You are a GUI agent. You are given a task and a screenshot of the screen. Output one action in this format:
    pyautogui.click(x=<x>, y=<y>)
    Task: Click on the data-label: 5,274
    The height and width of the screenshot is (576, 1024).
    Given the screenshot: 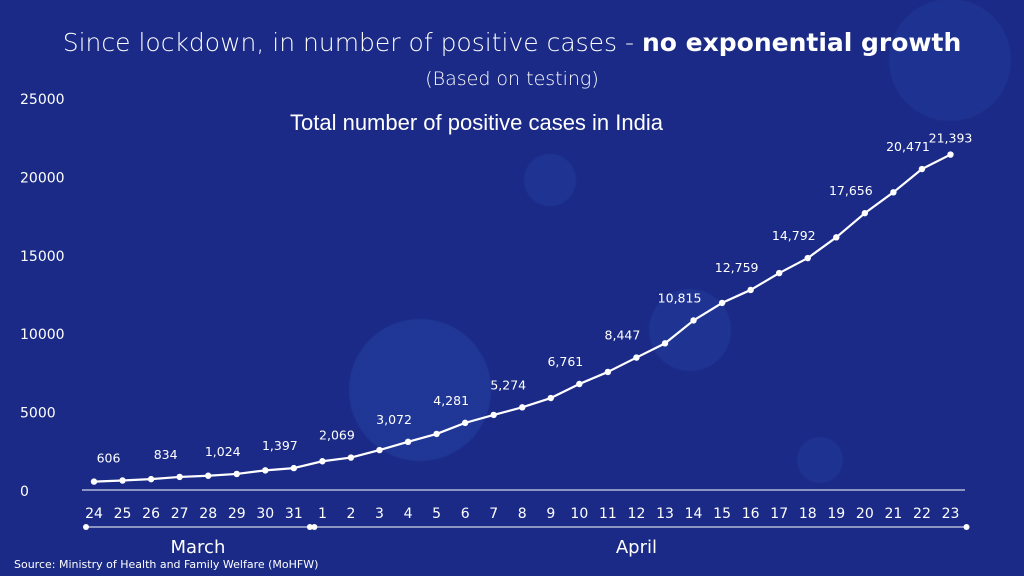 What is the action you would take?
    pyautogui.click(x=508, y=384)
    